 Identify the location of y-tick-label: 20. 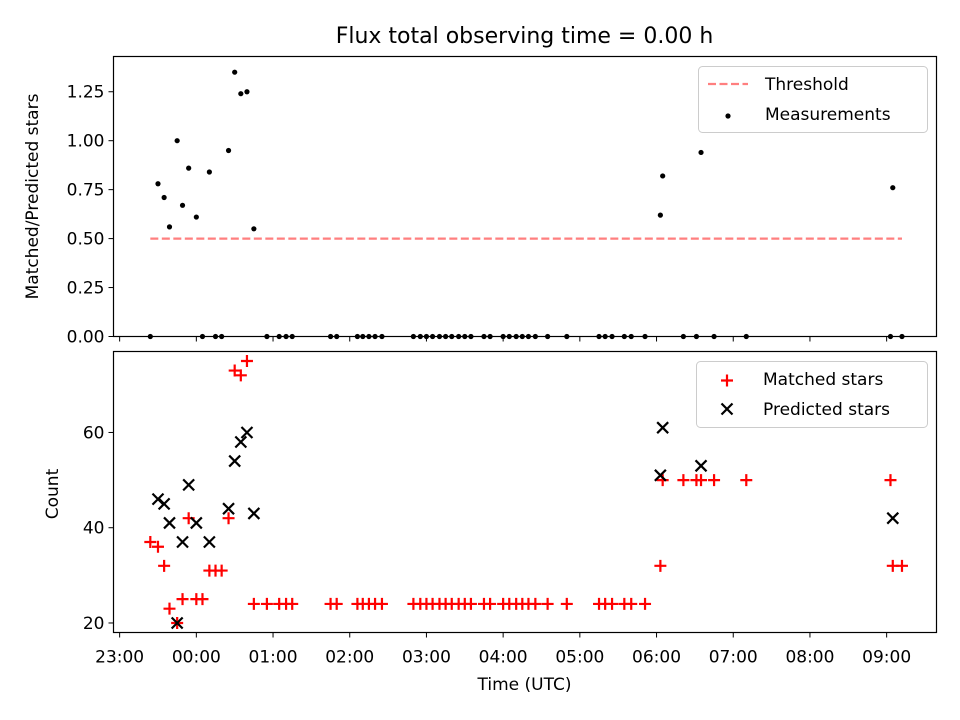
(94, 624).